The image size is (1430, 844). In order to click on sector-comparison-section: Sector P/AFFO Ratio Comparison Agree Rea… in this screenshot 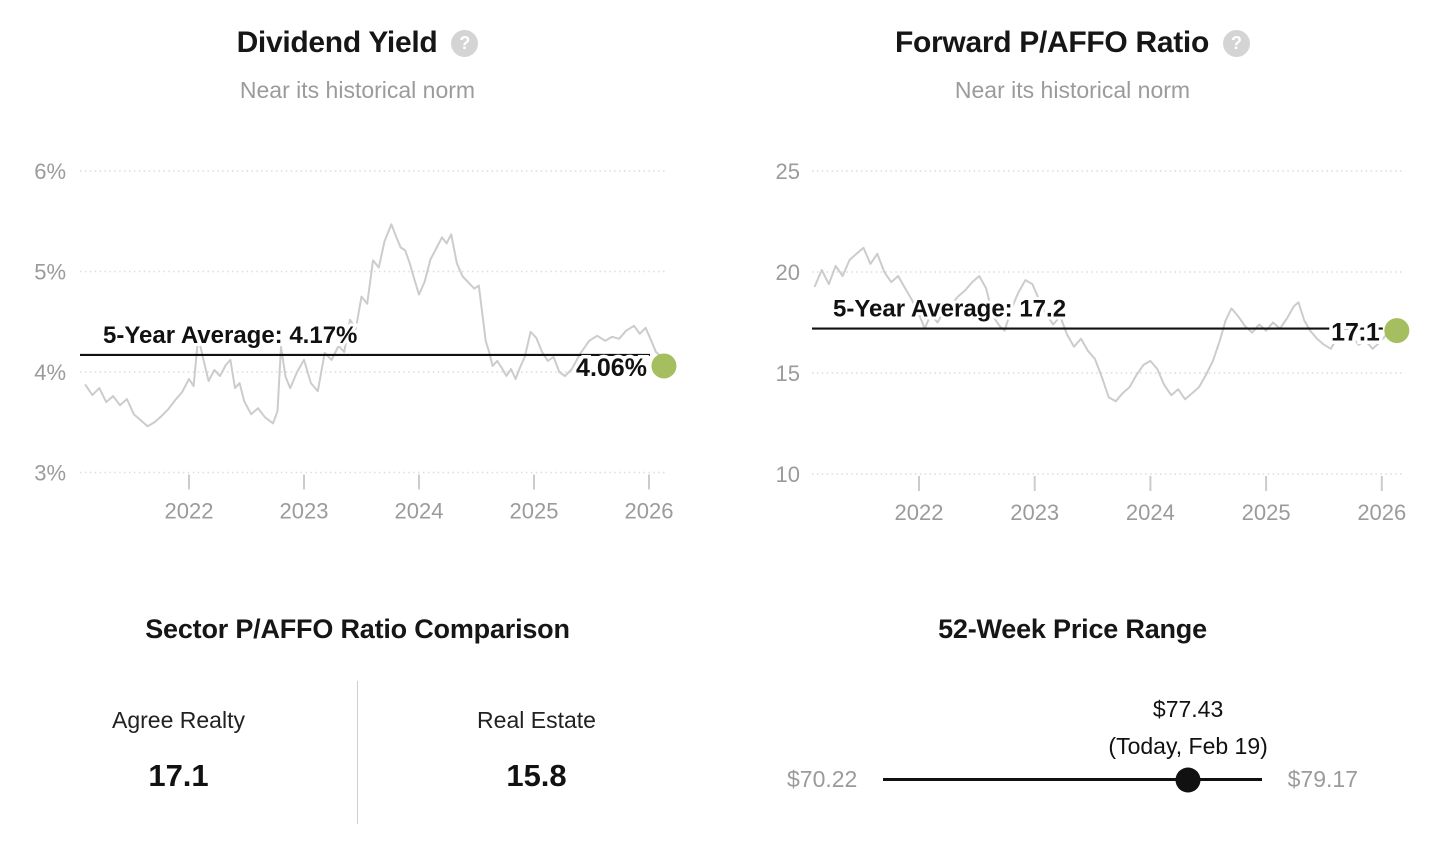, I will do `click(357, 722)`.